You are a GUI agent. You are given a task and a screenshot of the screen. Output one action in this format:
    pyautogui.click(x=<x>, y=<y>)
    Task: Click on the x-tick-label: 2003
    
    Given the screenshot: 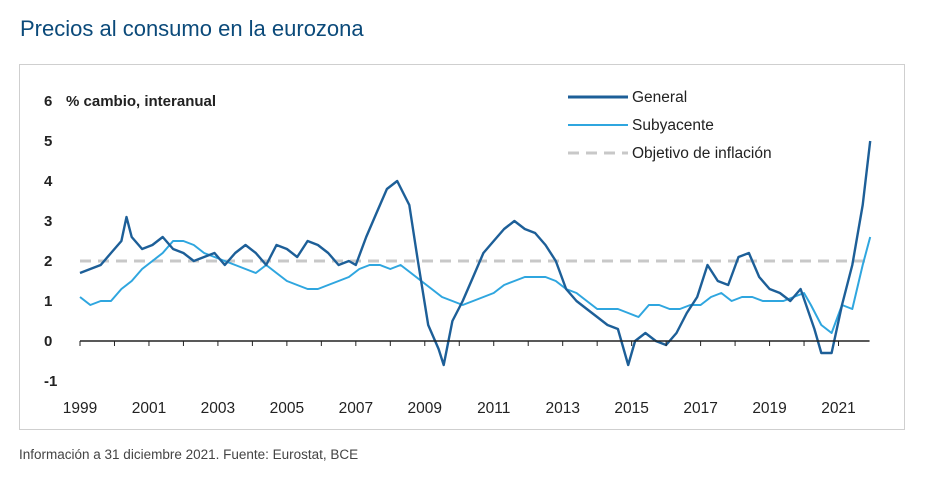 What is the action you would take?
    pyautogui.click(x=218, y=408)
    